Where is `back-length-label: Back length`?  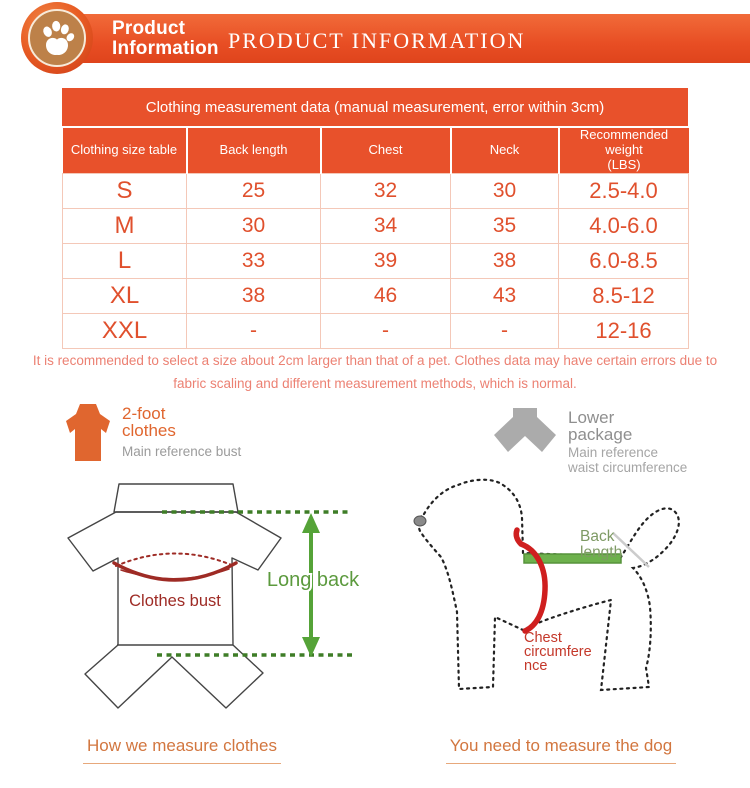
back-length-label: Back length is located at coordinates (601, 544).